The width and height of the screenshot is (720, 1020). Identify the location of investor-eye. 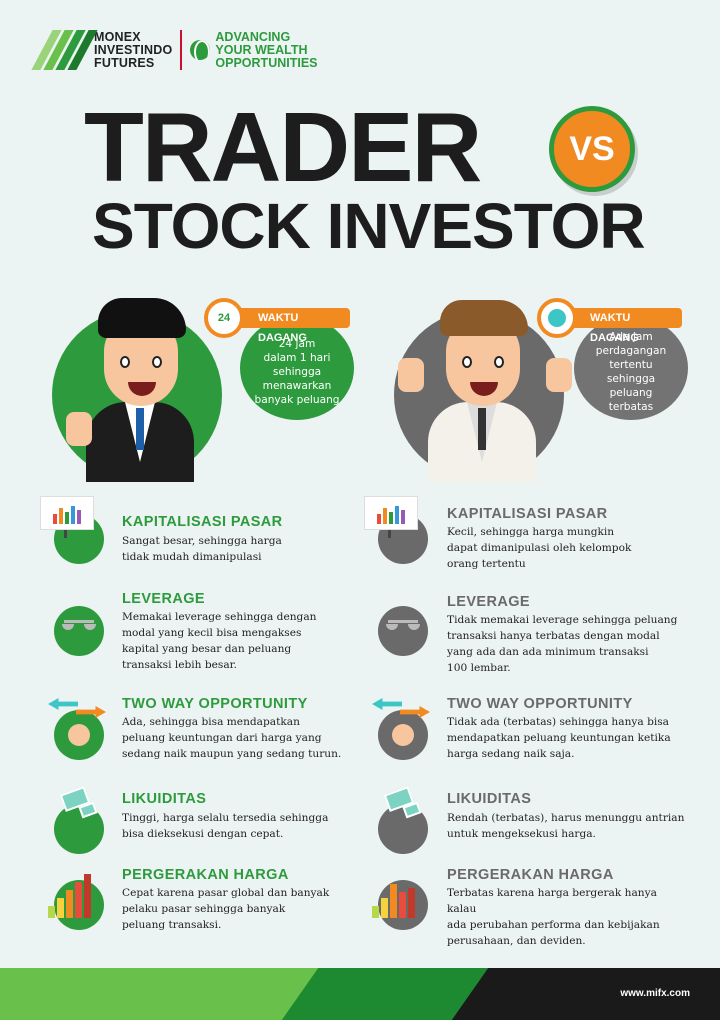
(467, 362).